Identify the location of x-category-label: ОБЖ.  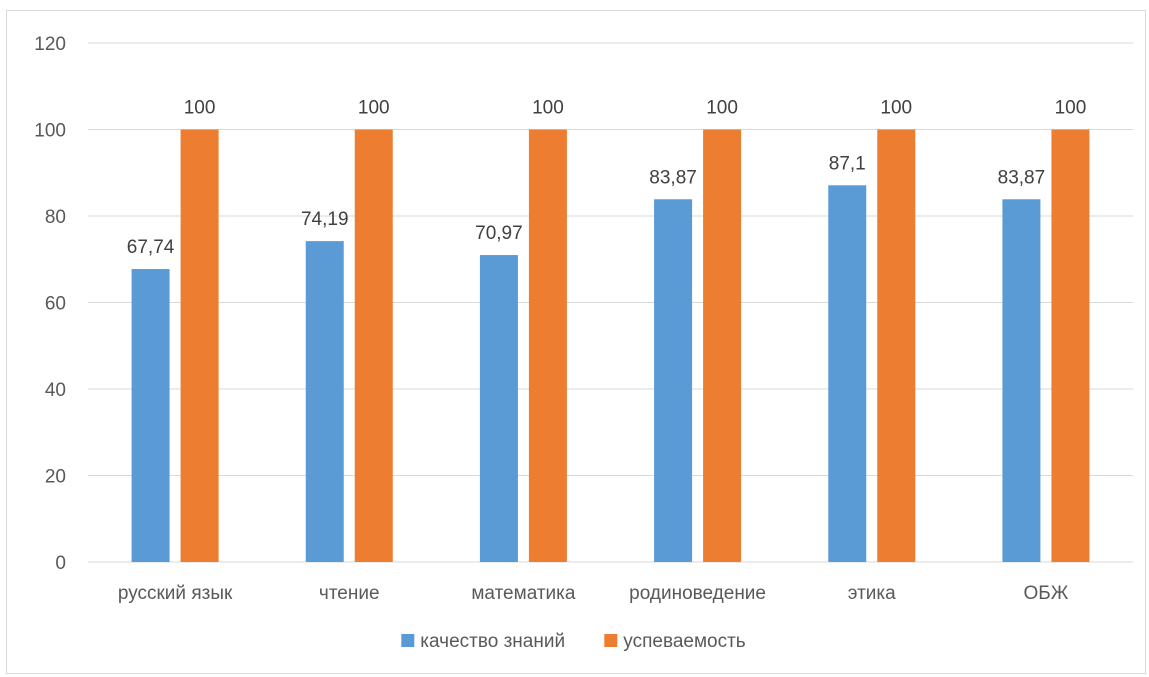
(1046, 593).